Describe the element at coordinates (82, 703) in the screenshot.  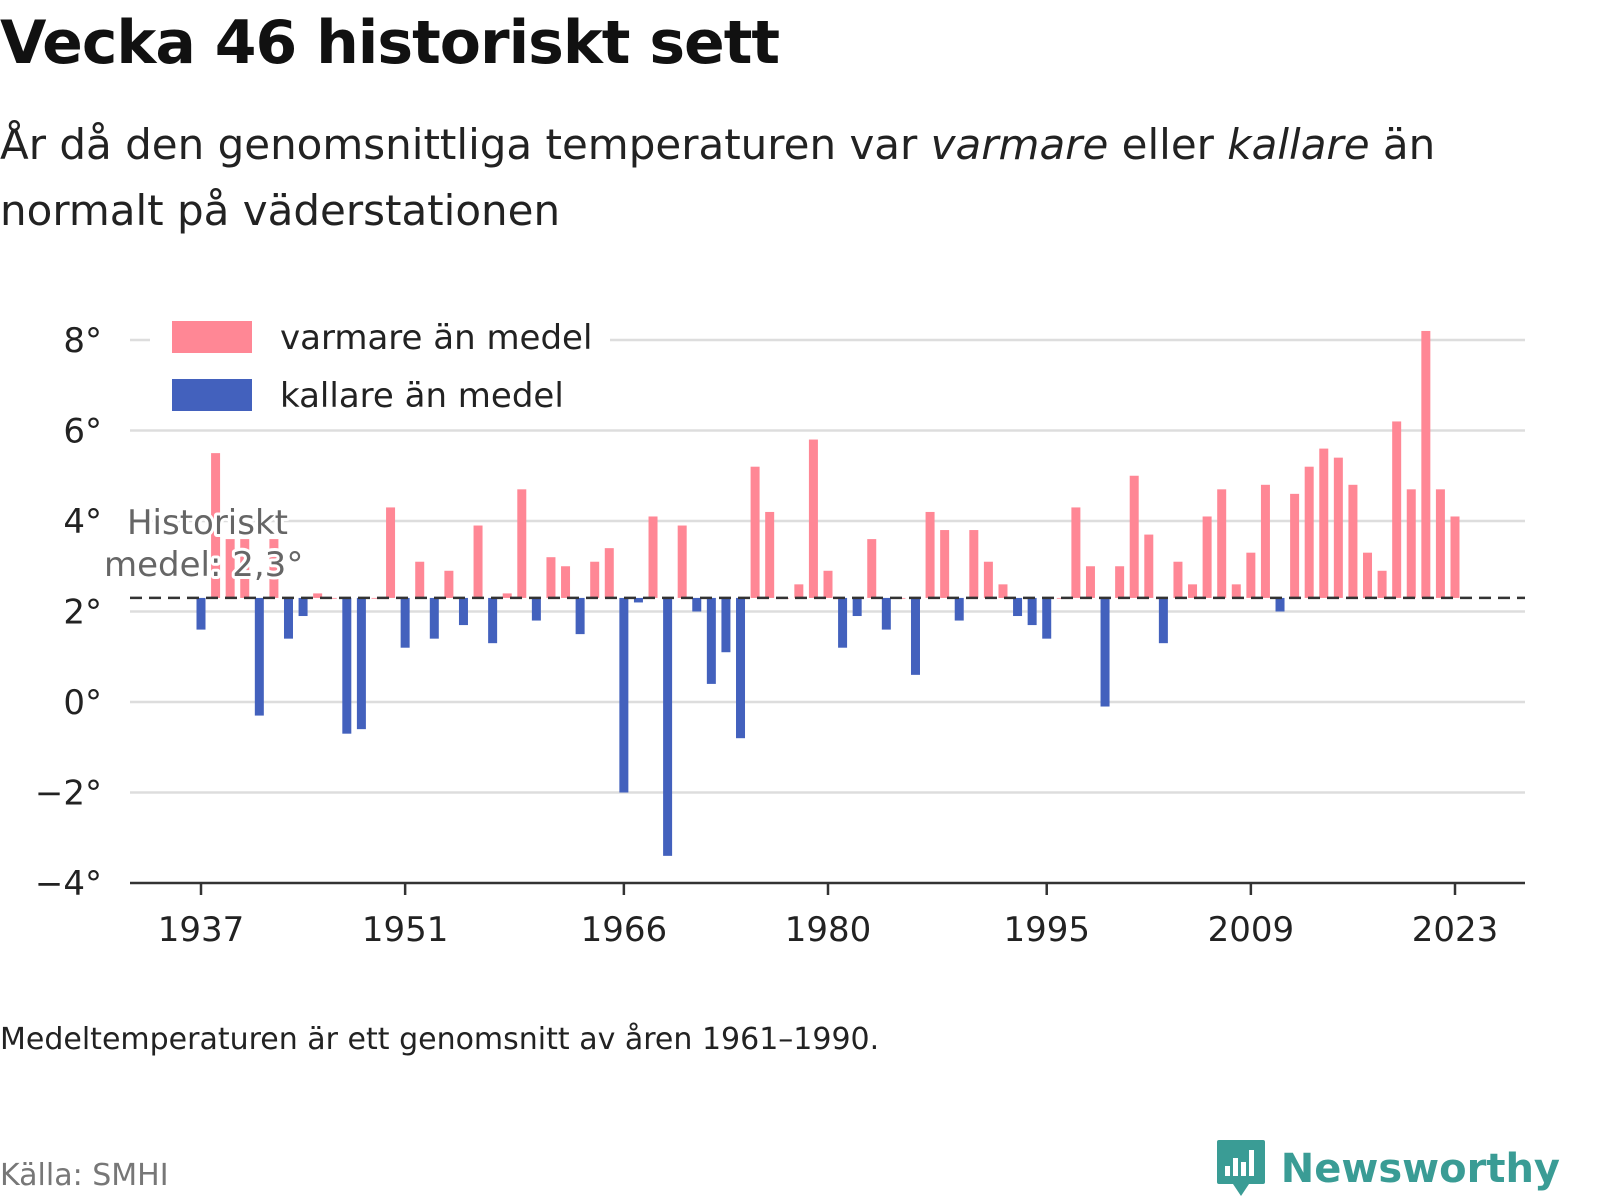
I see `y-tick-label: 0°` at that location.